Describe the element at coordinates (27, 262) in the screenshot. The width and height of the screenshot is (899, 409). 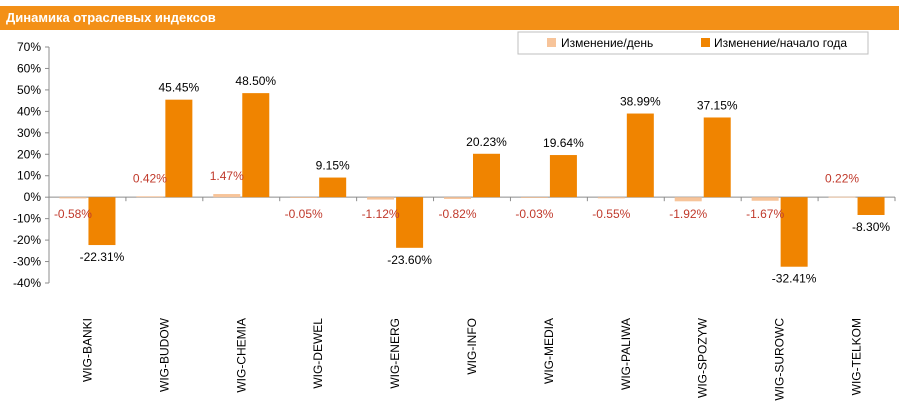
I see `y-tick-label: -30%` at that location.